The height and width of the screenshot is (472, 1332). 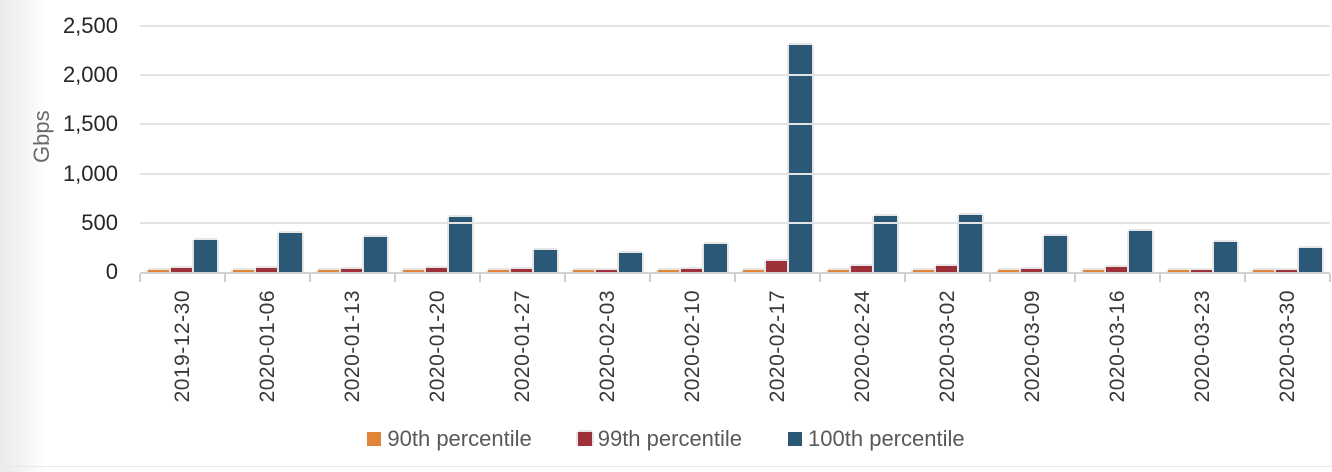 I want to click on x-tick-slot: 2020-03-23, so click(x=1202, y=346).